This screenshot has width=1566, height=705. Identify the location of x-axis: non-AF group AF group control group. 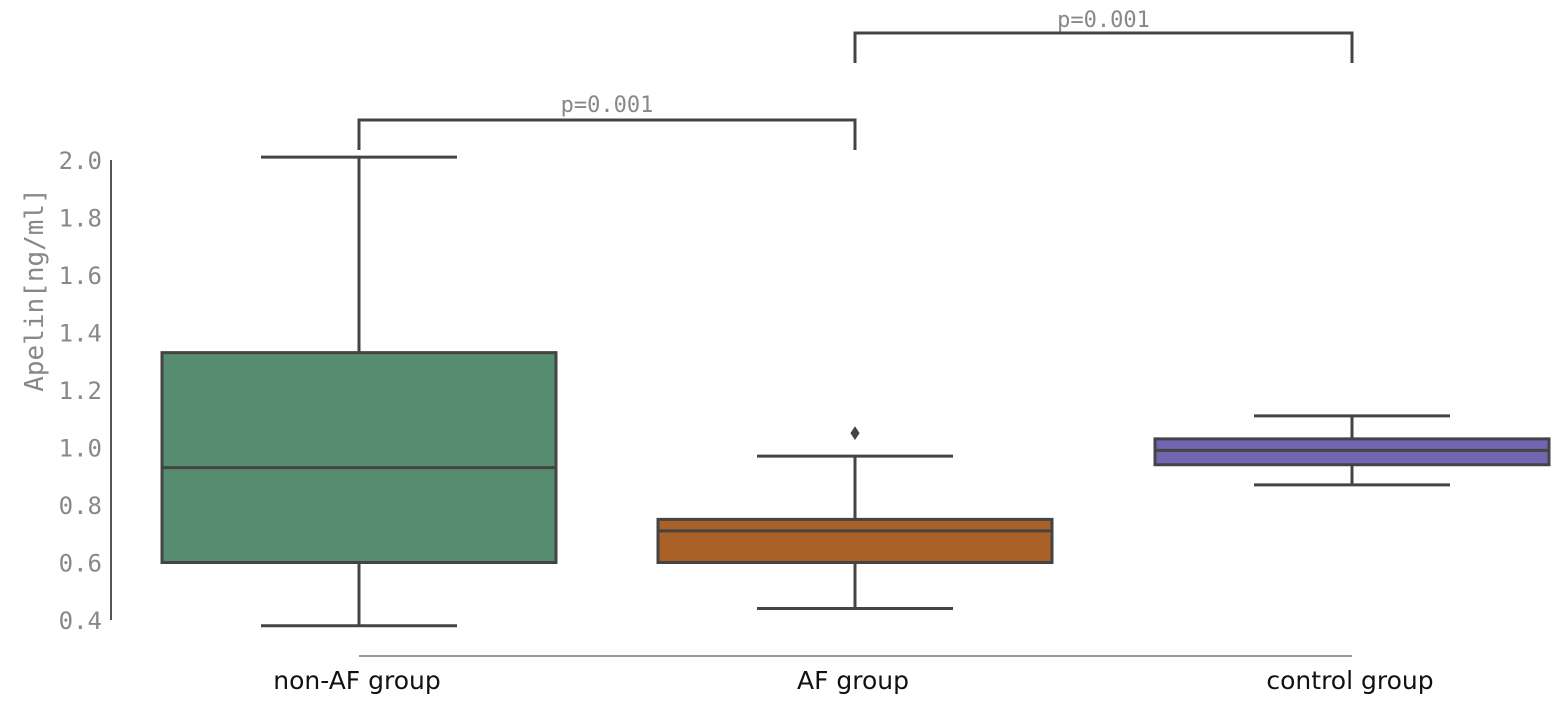
(853, 675).